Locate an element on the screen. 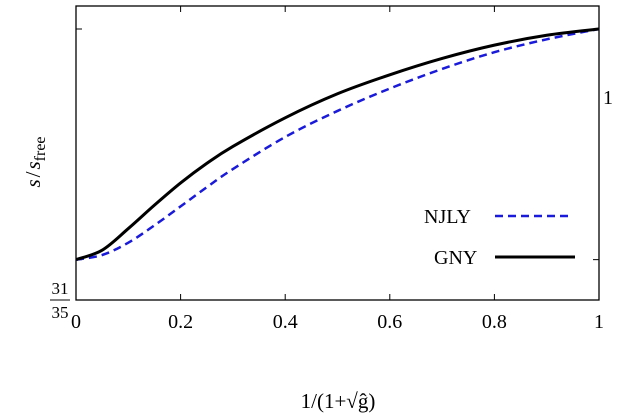 The image size is (625, 418). legend-label-njly: NJLY is located at coordinates (447, 217).